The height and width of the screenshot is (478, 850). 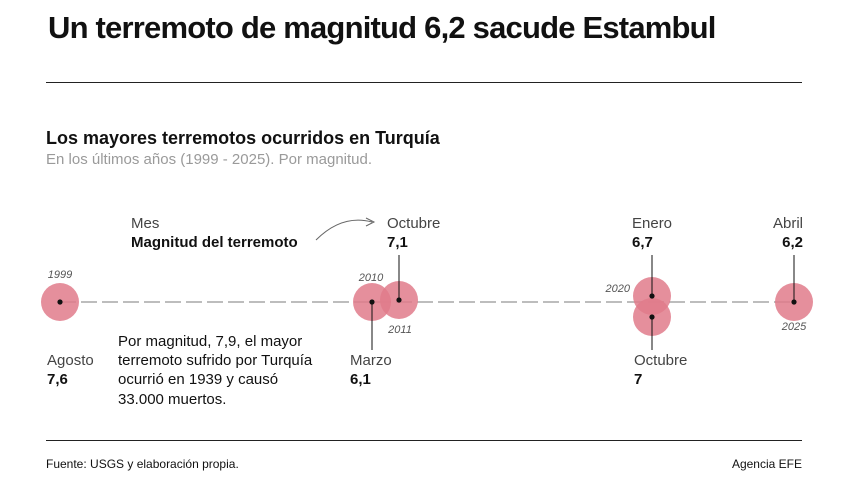 What do you see at coordinates (370, 222) in the screenshot?
I see `legend-arrowhead` at bounding box center [370, 222].